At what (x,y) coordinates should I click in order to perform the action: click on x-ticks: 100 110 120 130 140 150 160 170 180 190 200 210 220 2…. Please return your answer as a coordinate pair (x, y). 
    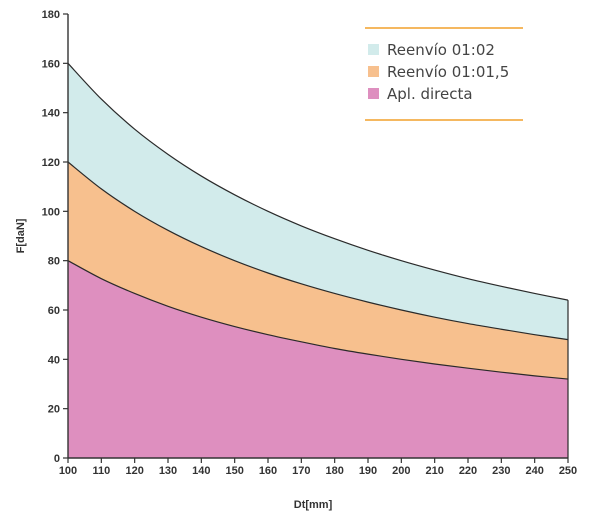
    Looking at the image, I should click on (318, 467).